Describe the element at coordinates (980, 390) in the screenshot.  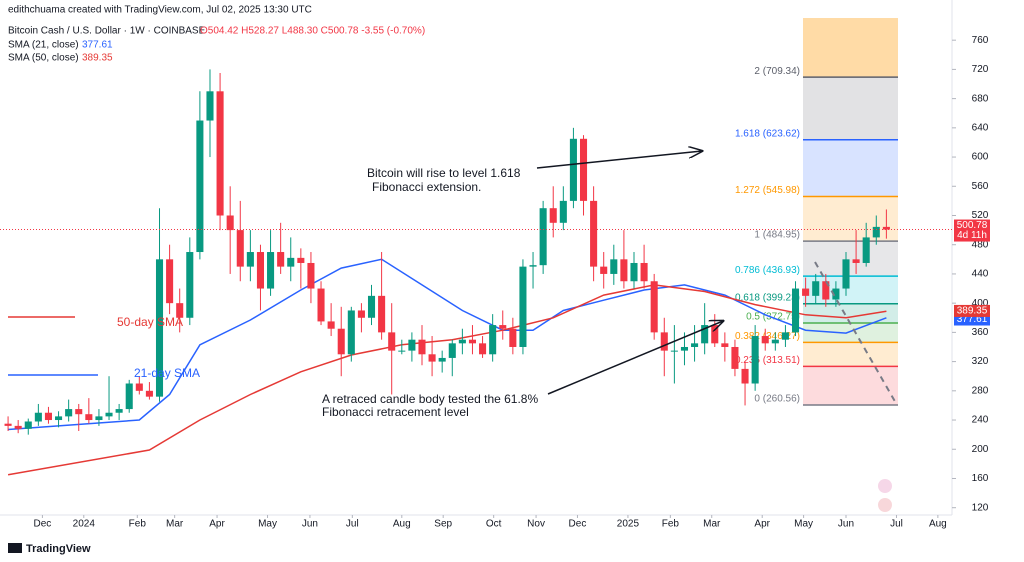
I see `y-tick-label: 280` at that location.